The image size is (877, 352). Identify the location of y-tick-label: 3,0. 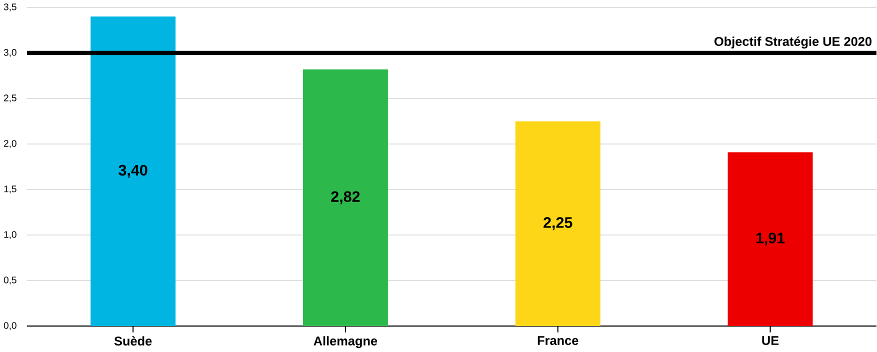
(10, 53).